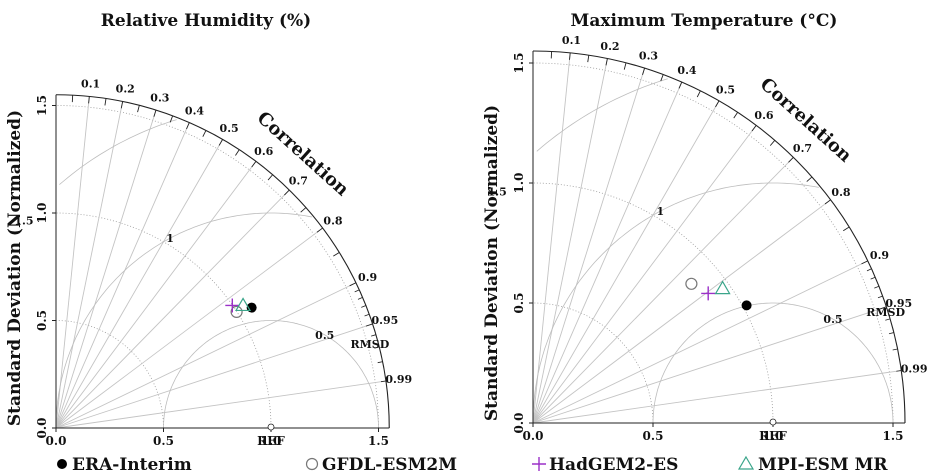  I want to click on correlation-tick-label: 0.3, so click(159, 98).